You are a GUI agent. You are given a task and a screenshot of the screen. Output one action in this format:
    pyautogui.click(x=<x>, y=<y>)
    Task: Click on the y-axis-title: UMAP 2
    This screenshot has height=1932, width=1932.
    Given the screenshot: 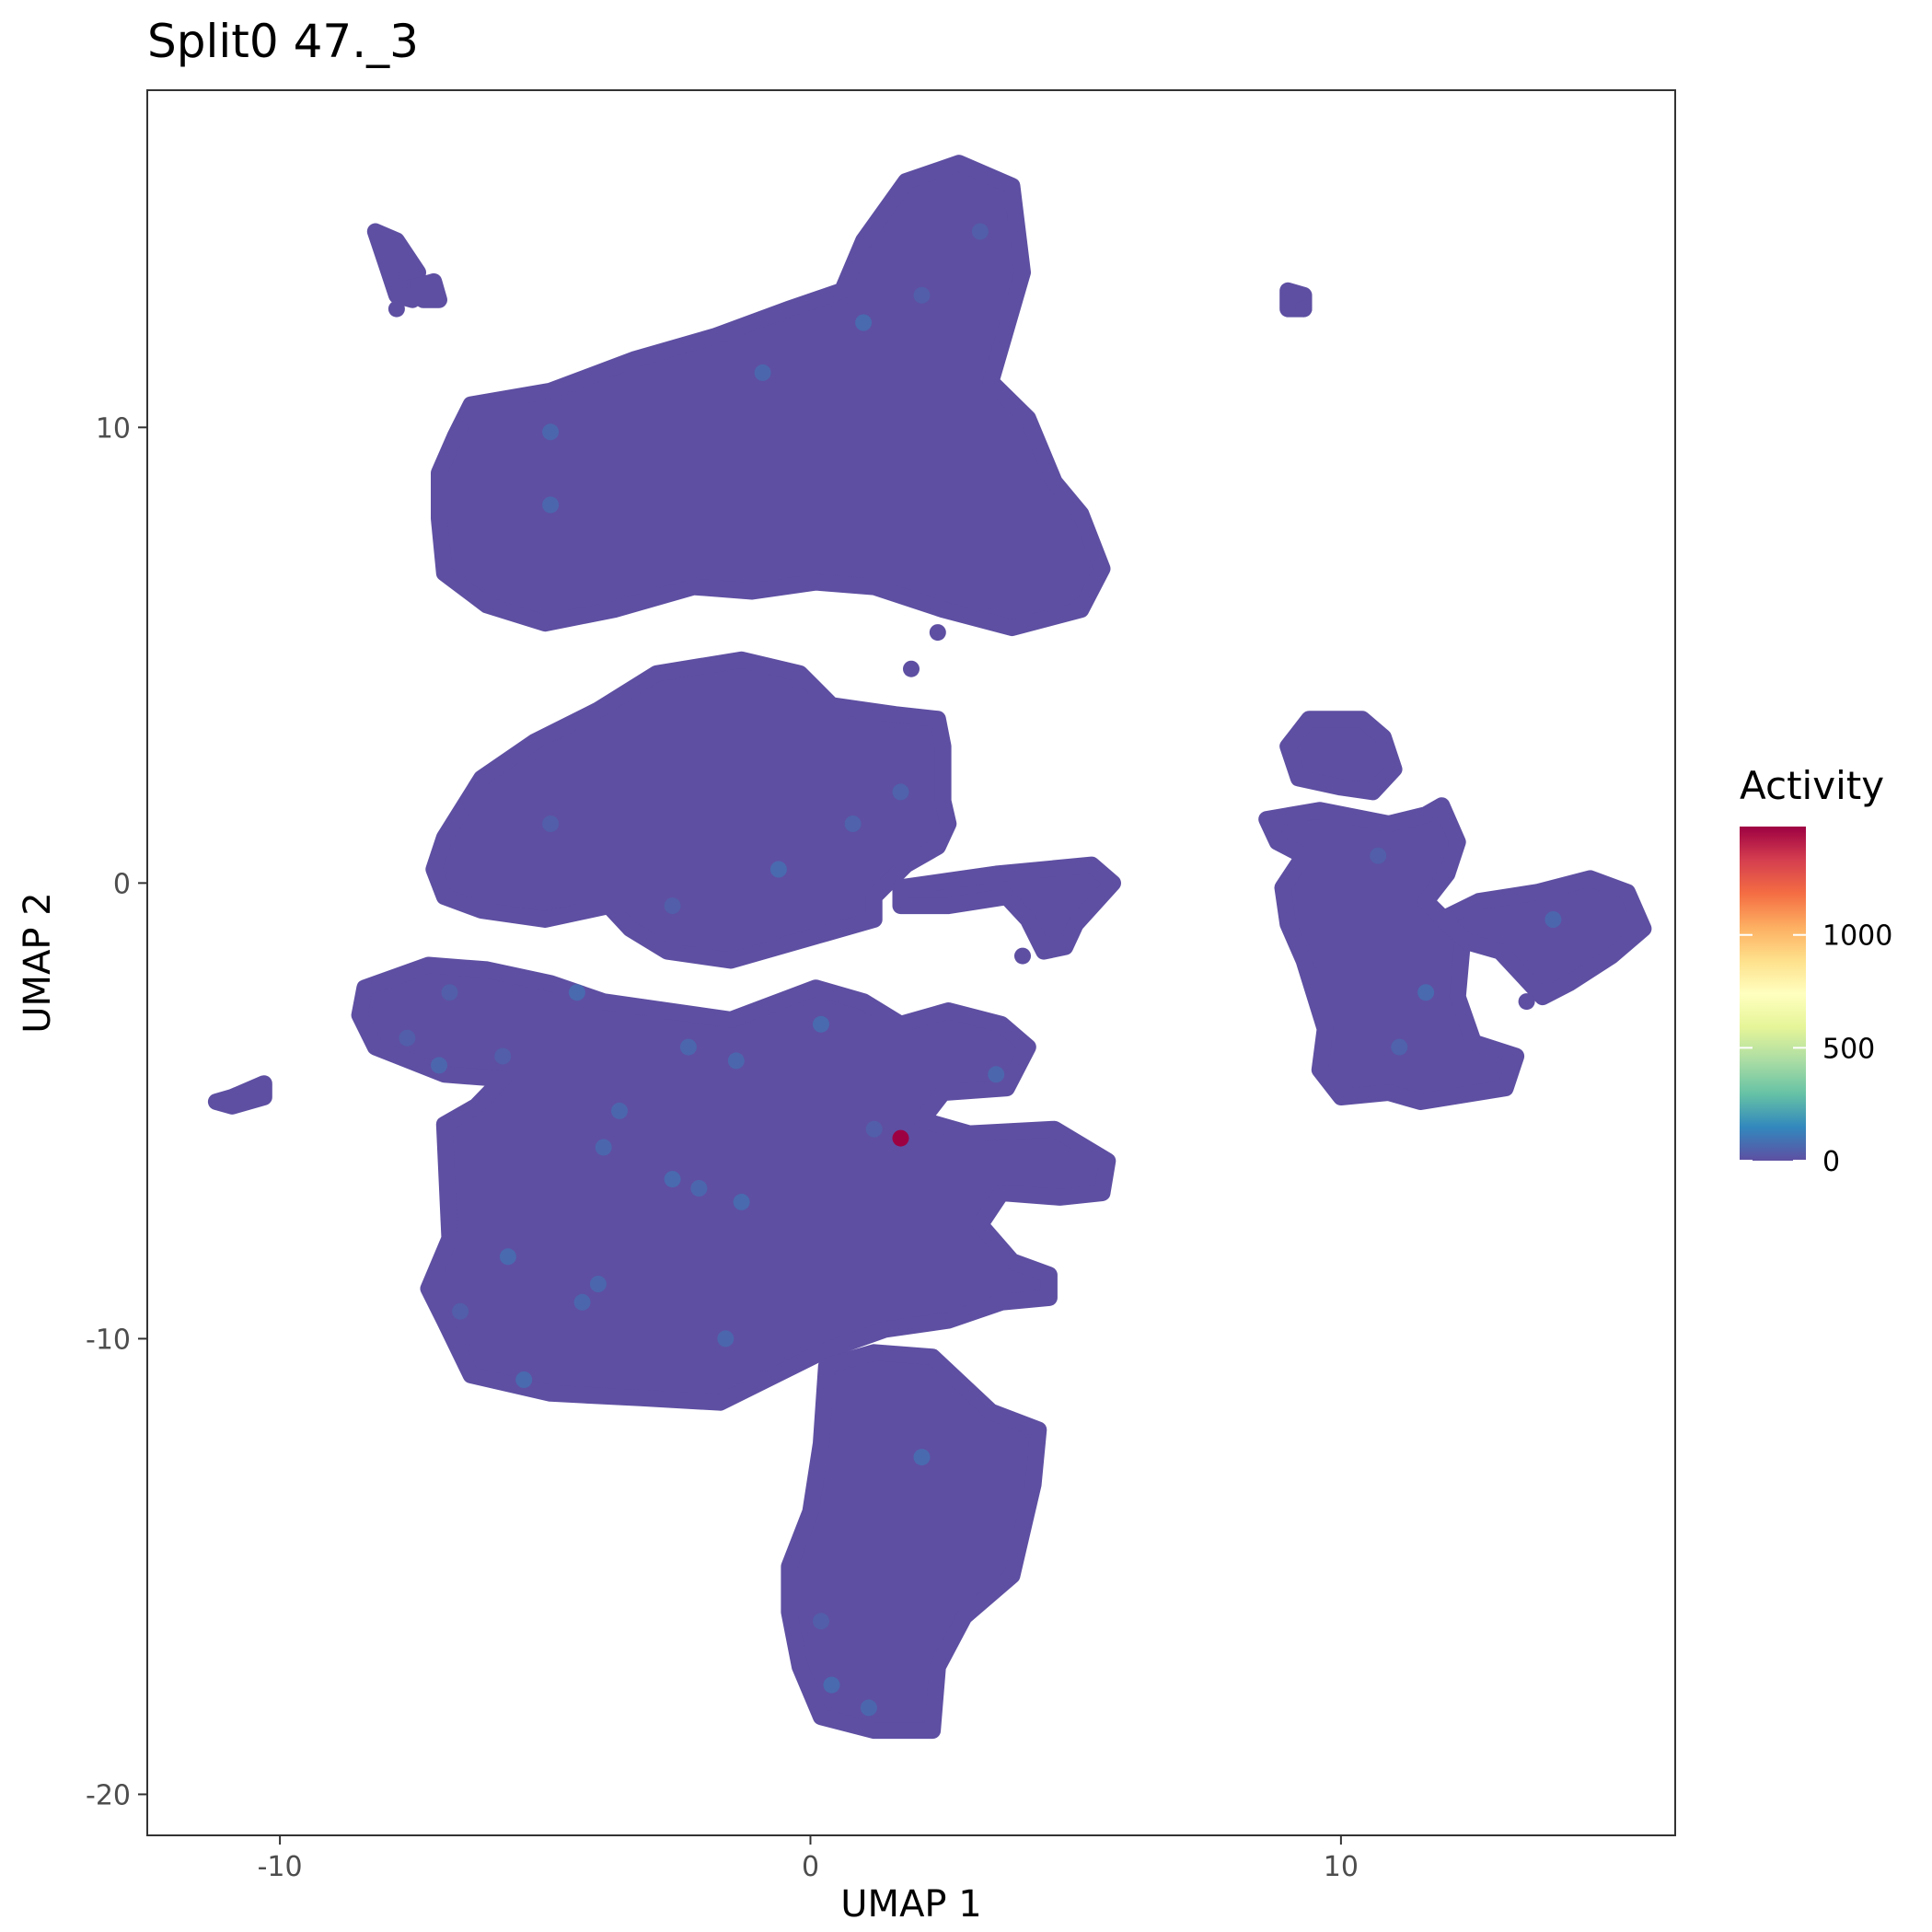 What is the action you would take?
    pyautogui.click(x=38, y=963)
    